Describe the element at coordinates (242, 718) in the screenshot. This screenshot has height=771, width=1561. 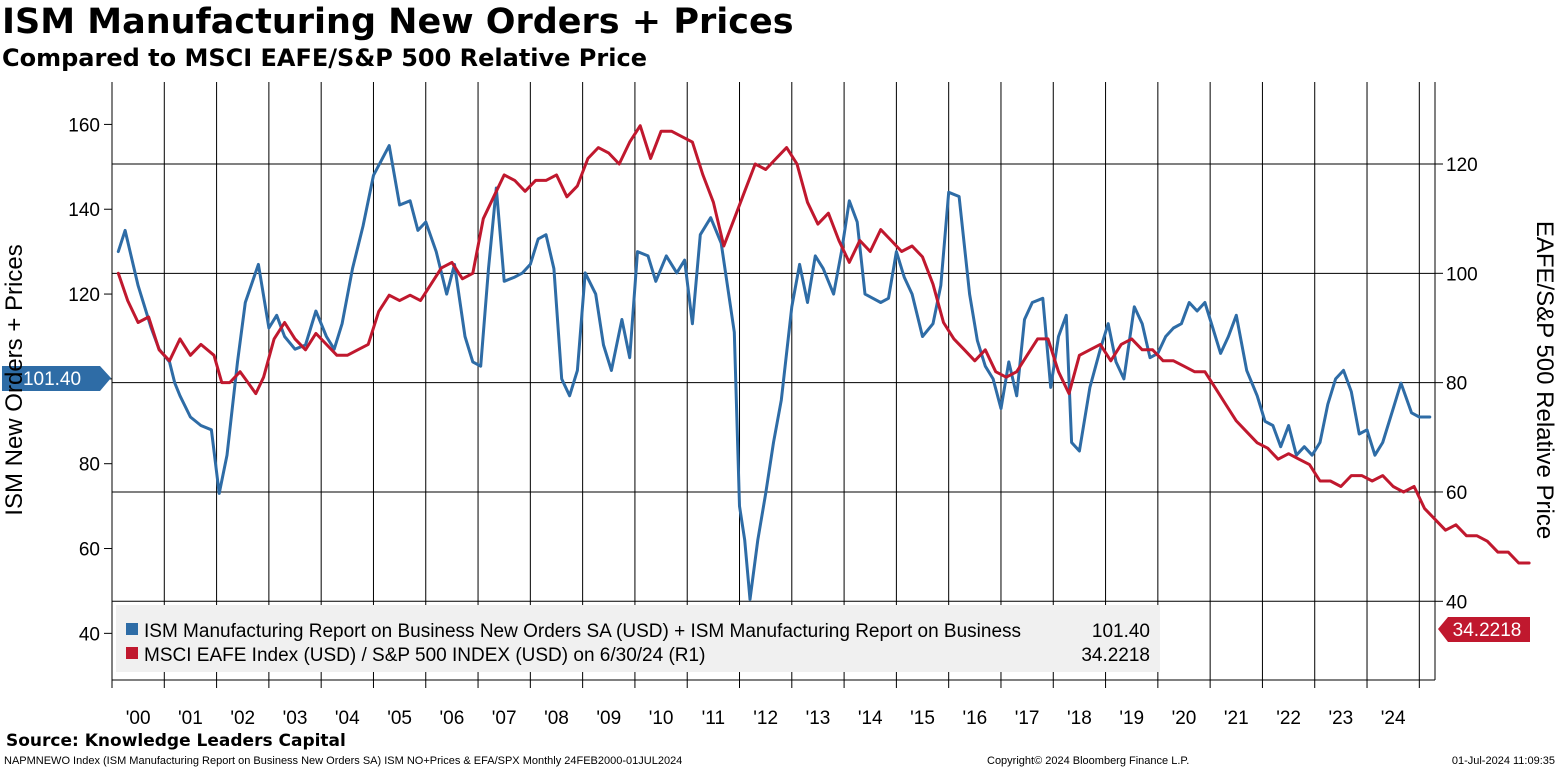
I see `x-tick-label: '02` at that location.